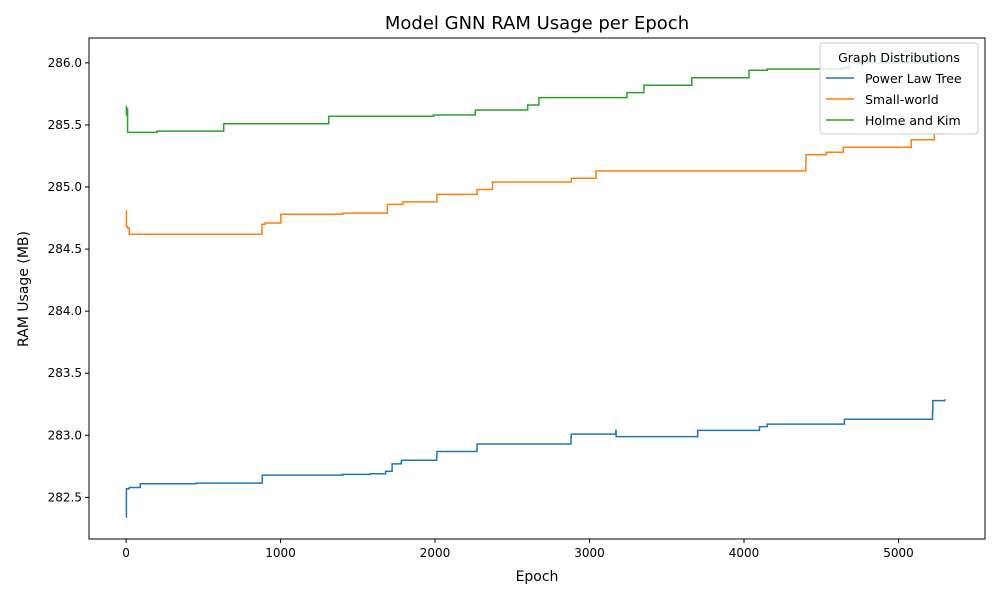  Describe the element at coordinates (65, 125) in the screenshot. I see `y-tick-label: 285.5` at that location.